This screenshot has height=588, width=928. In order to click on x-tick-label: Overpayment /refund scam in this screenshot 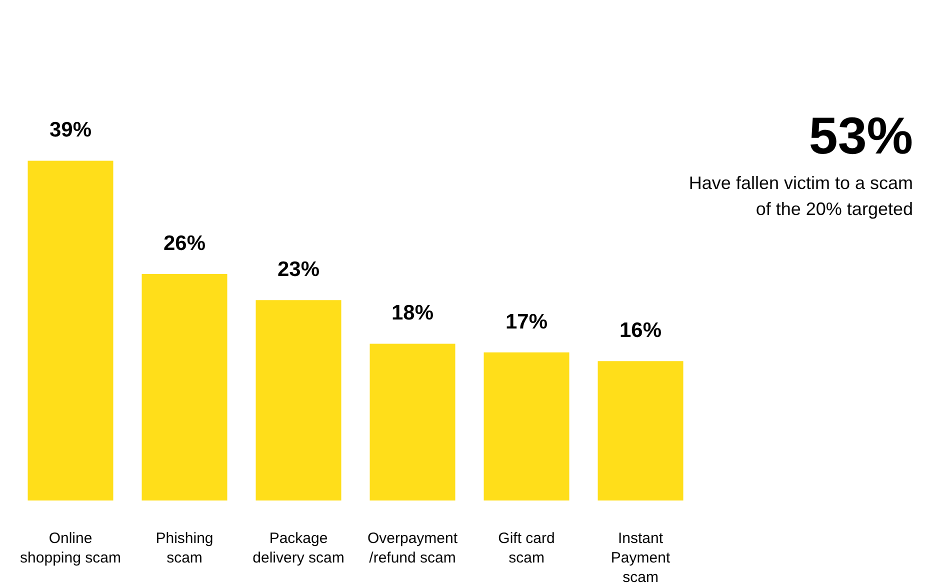, I will do `click(412, 548)`.